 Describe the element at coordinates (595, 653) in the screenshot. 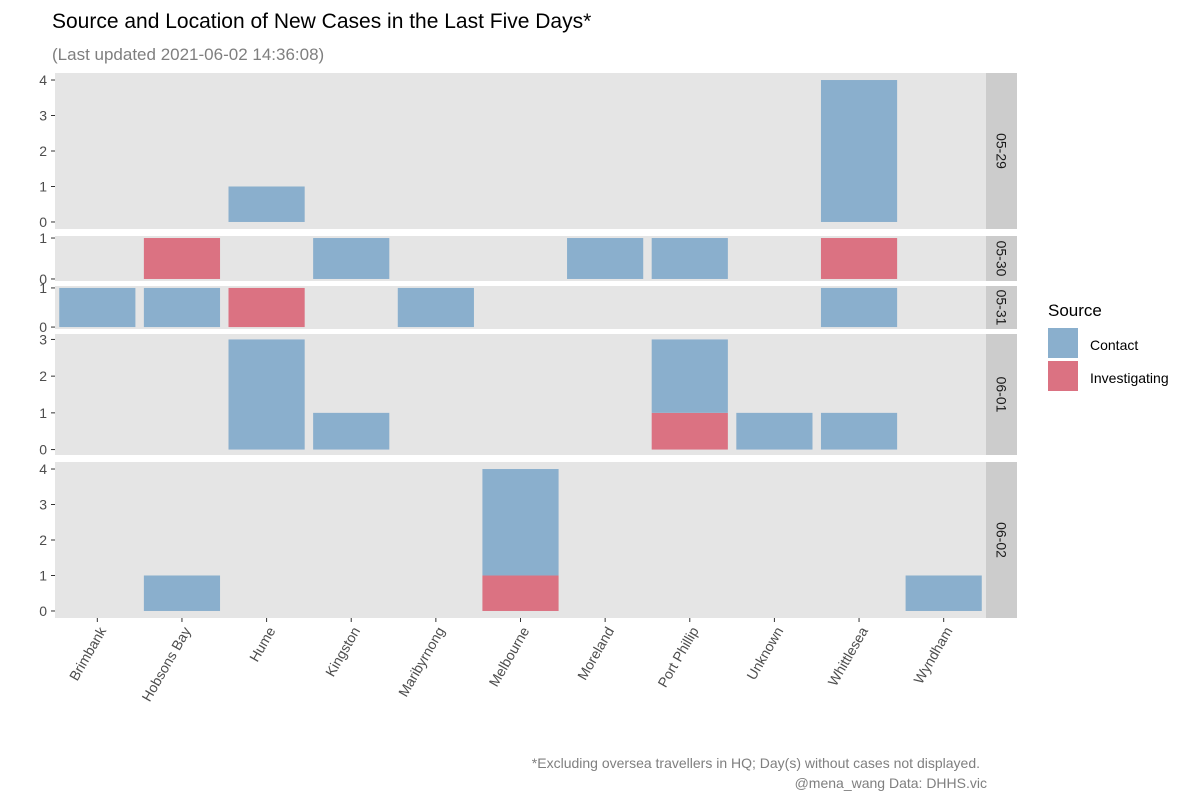

I see `x-tick-label: Moreland` at that location.